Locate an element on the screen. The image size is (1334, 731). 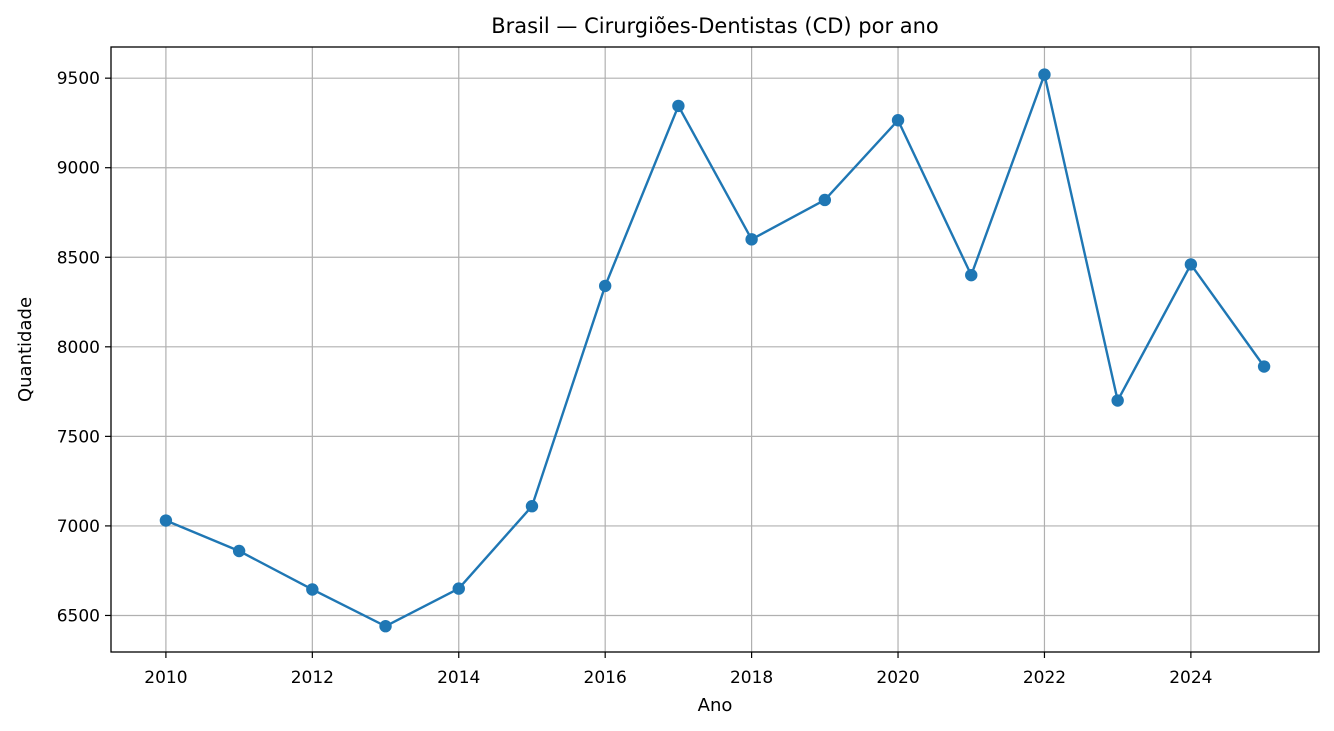
y-tick-label: 9000 is located at coordinates (78, 169).